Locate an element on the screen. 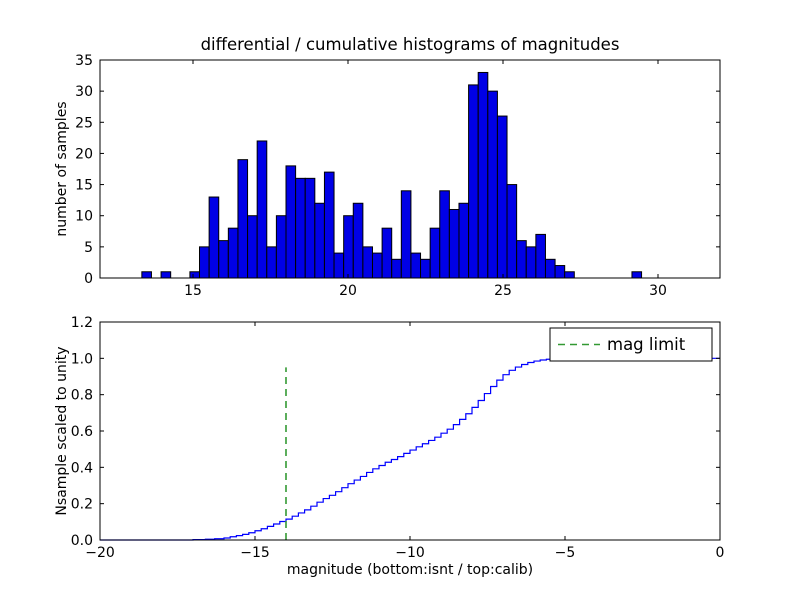  y-tick-label: 30 is located at coordinates (84, 92).